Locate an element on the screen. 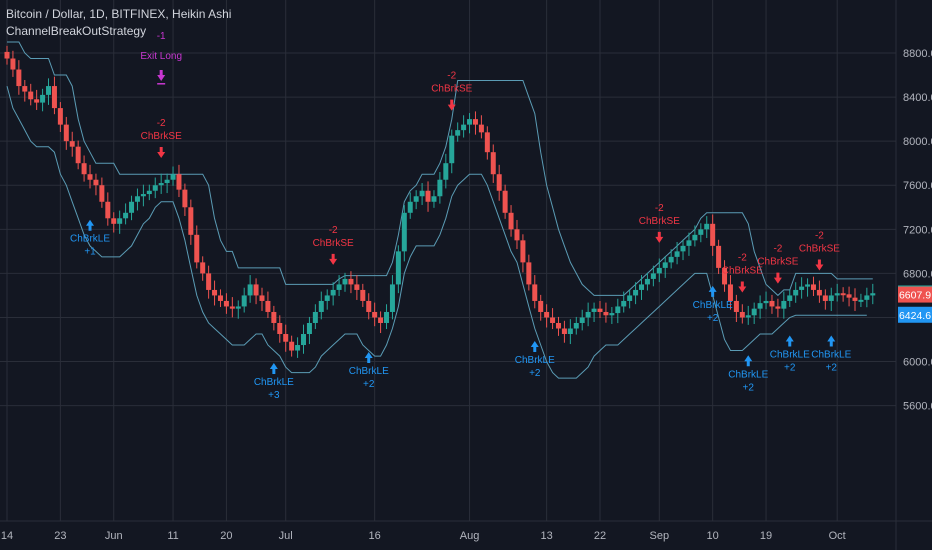 This screenshot has width=932, height=550. x-tick-label: 16 is located at coordinates (375, 536).